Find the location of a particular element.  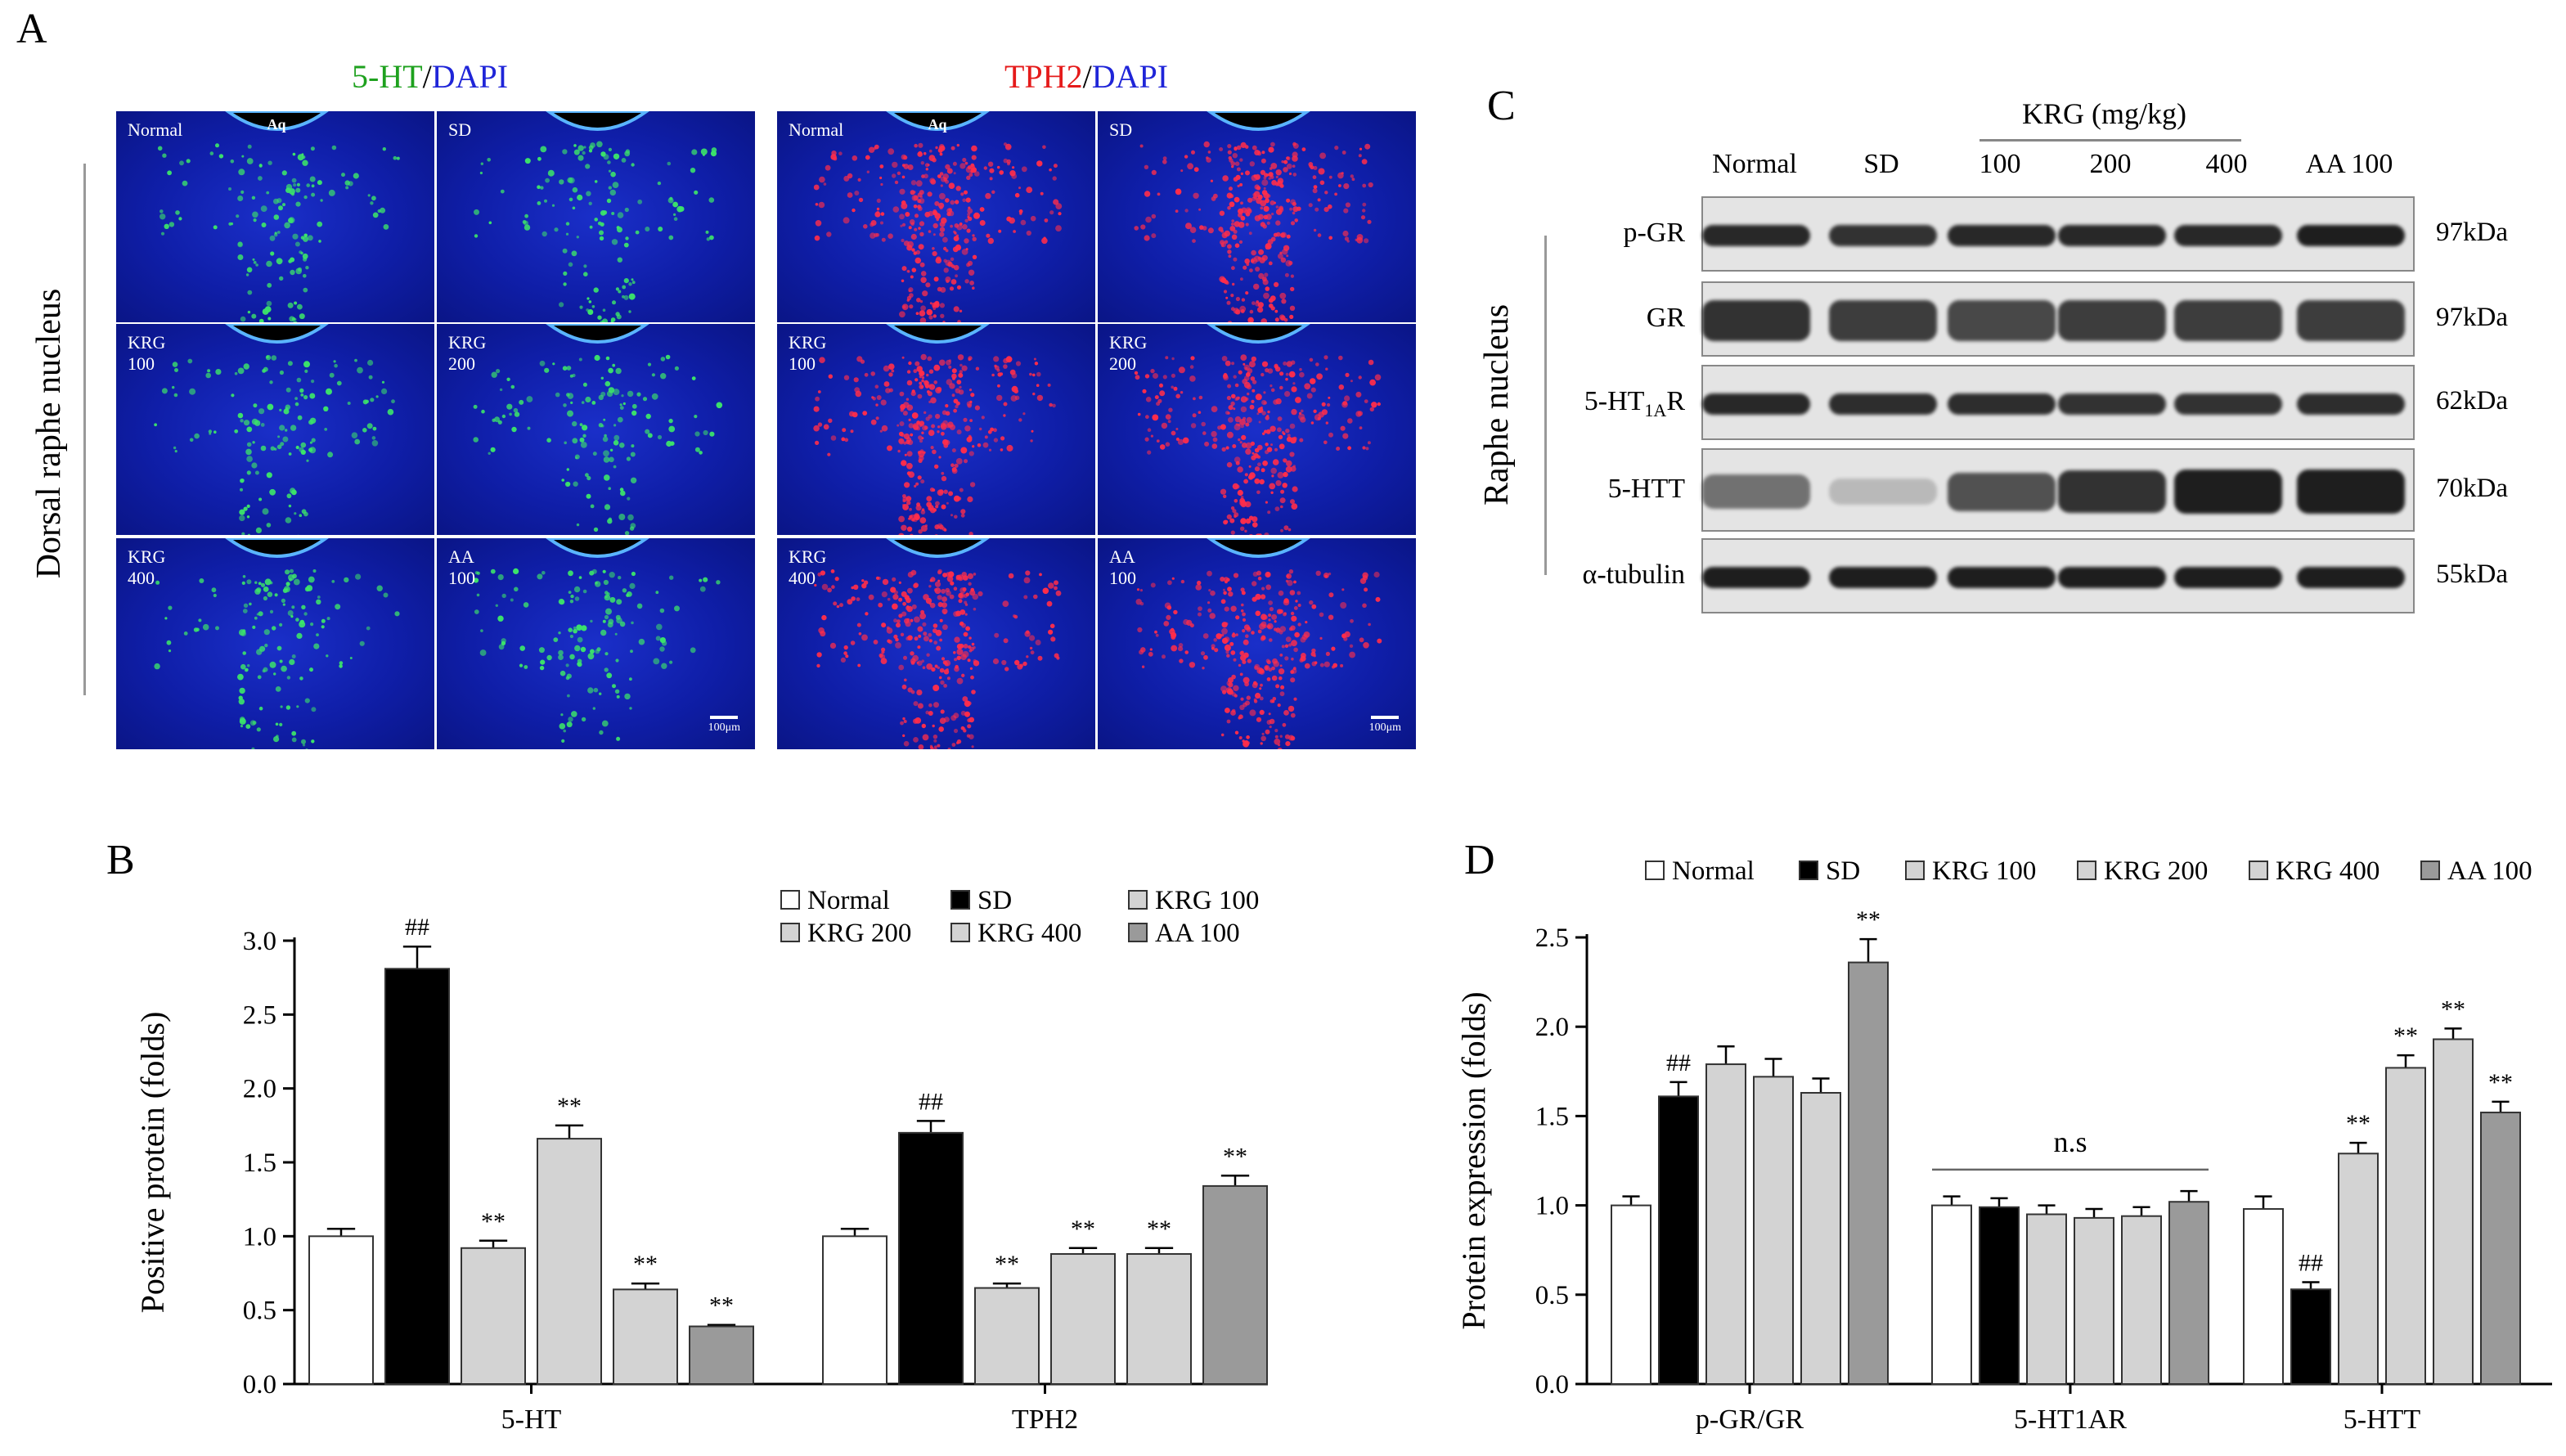

significance-label: ## is located at coordinates (931, 1102).